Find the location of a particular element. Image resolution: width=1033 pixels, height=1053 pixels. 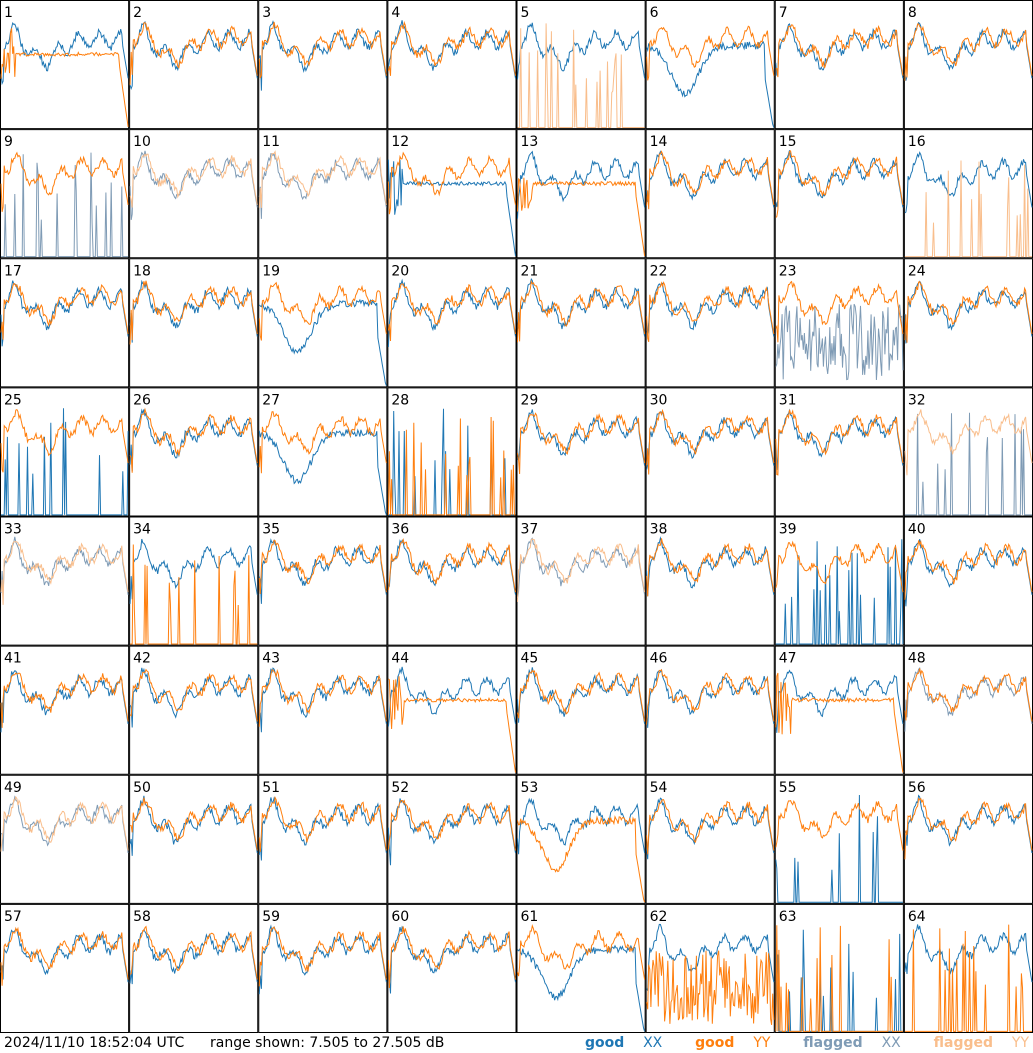

panel-label: 49 is located at coordinates (13, 788).